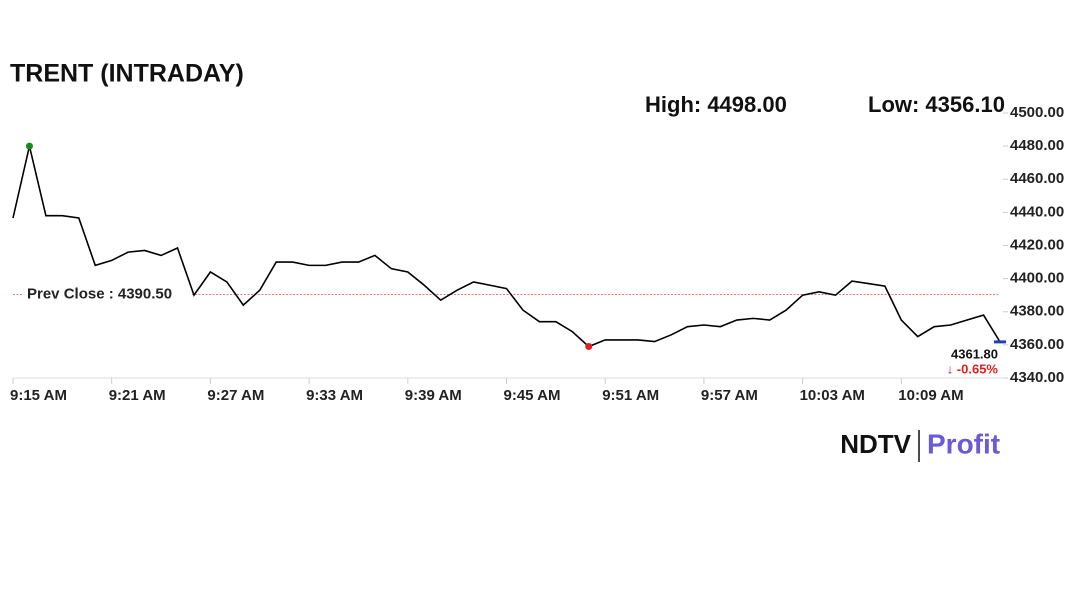 Image resolution: width=1080 pixels, height=607 pixels. Describe the element at coordinates (1037, 178) in the screenshot. I see `y-tick-label: 4460.00` at that location.